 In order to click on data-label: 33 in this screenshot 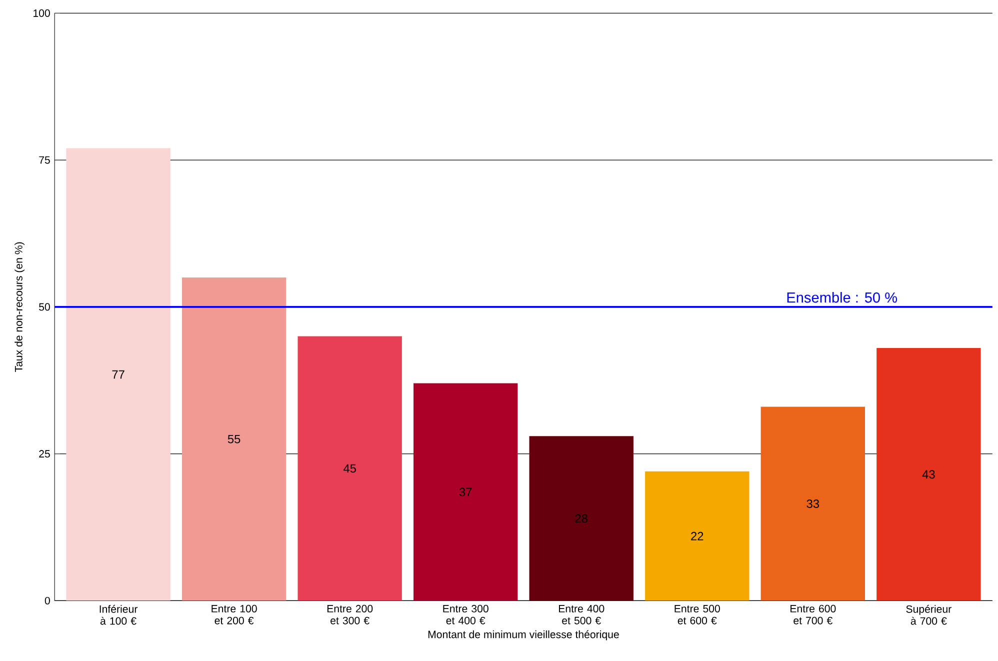, I will do `click(813, 504)`.